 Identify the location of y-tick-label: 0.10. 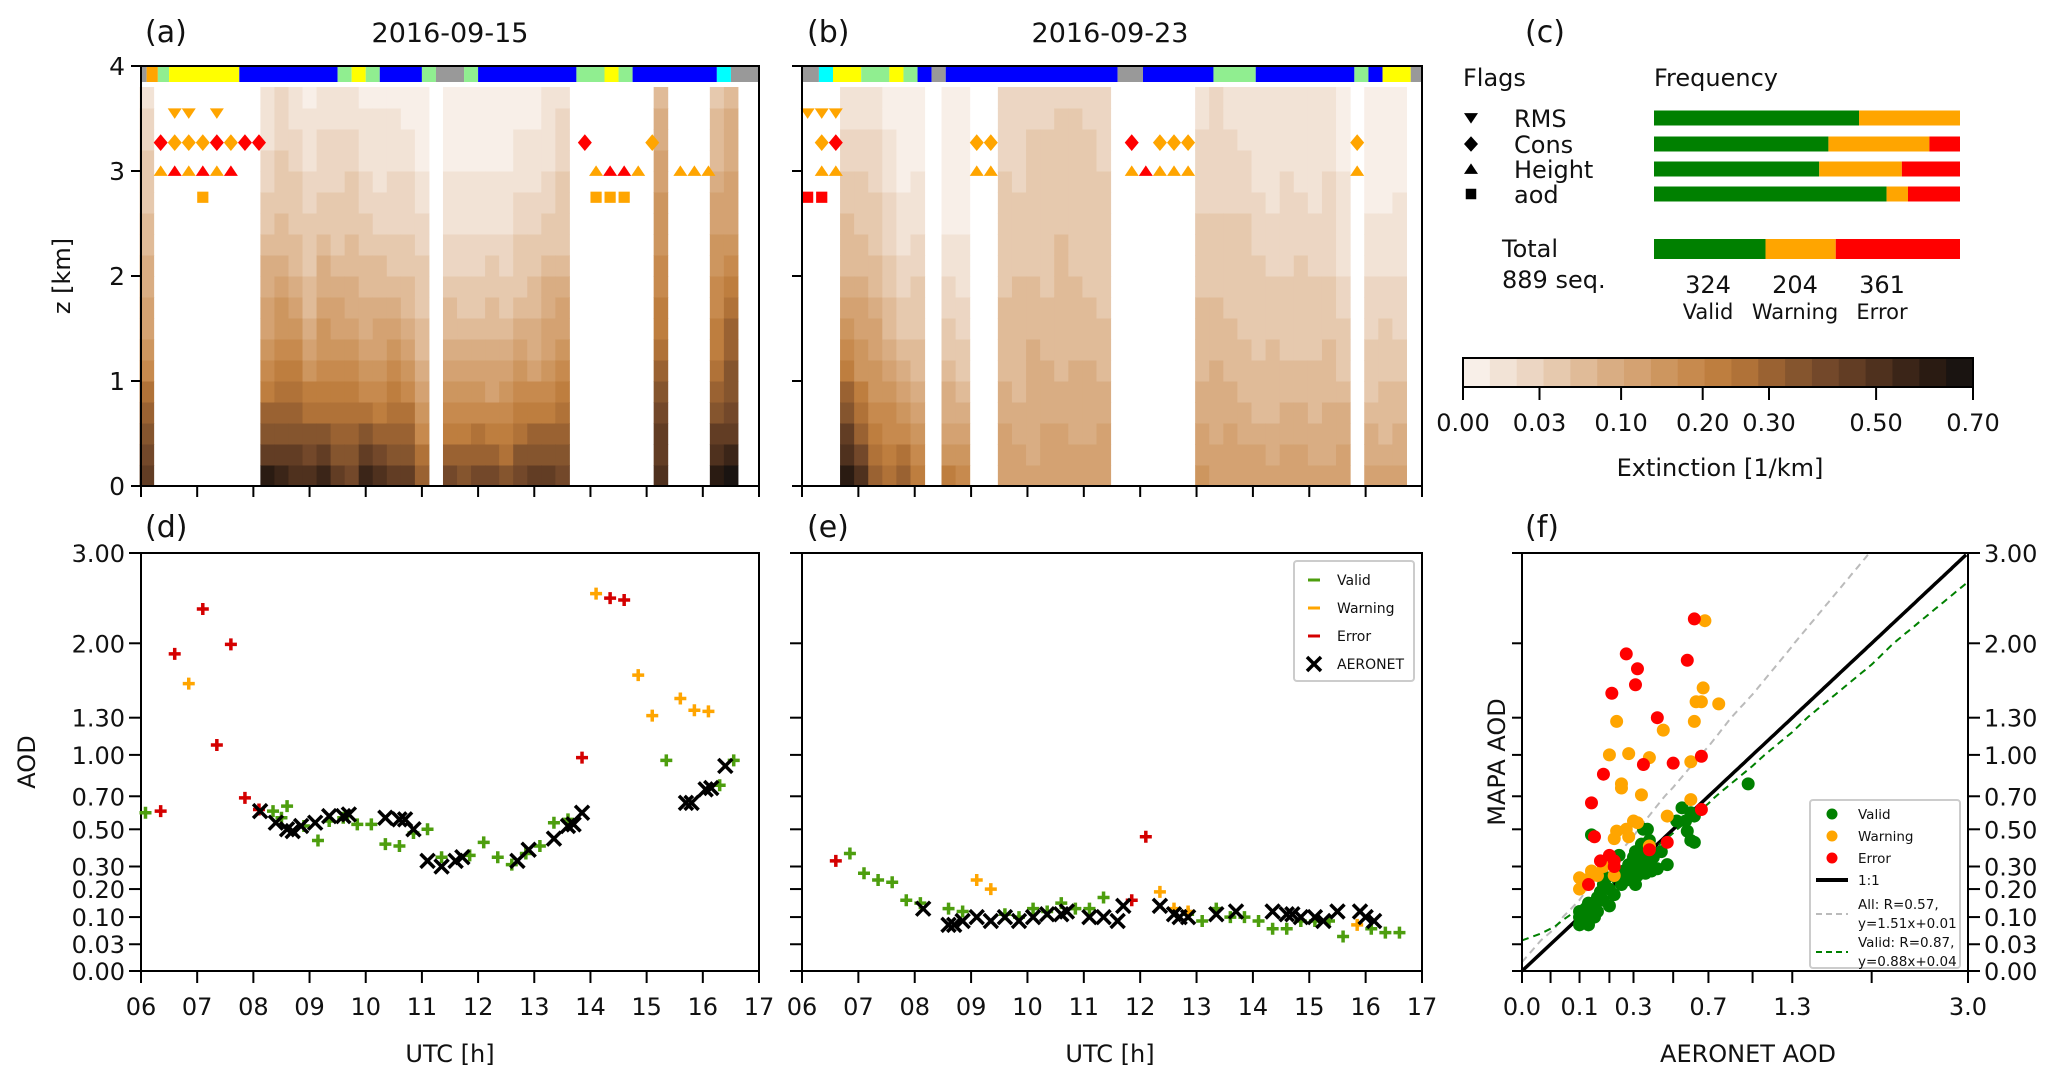
(2010, 918).